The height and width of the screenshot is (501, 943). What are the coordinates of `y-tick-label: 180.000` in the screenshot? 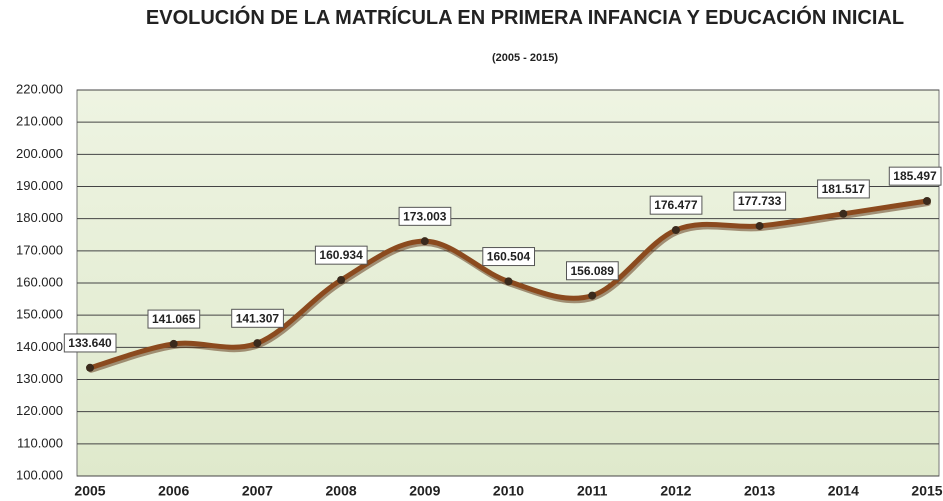 It's located at (39, 217).